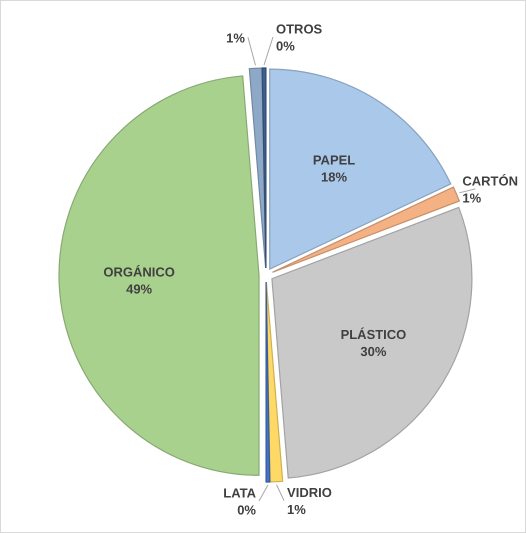  What do you see at coordinates (334, 176) in the screenshot?
I see `data-label: 18%` at bounding box center [334, 176].